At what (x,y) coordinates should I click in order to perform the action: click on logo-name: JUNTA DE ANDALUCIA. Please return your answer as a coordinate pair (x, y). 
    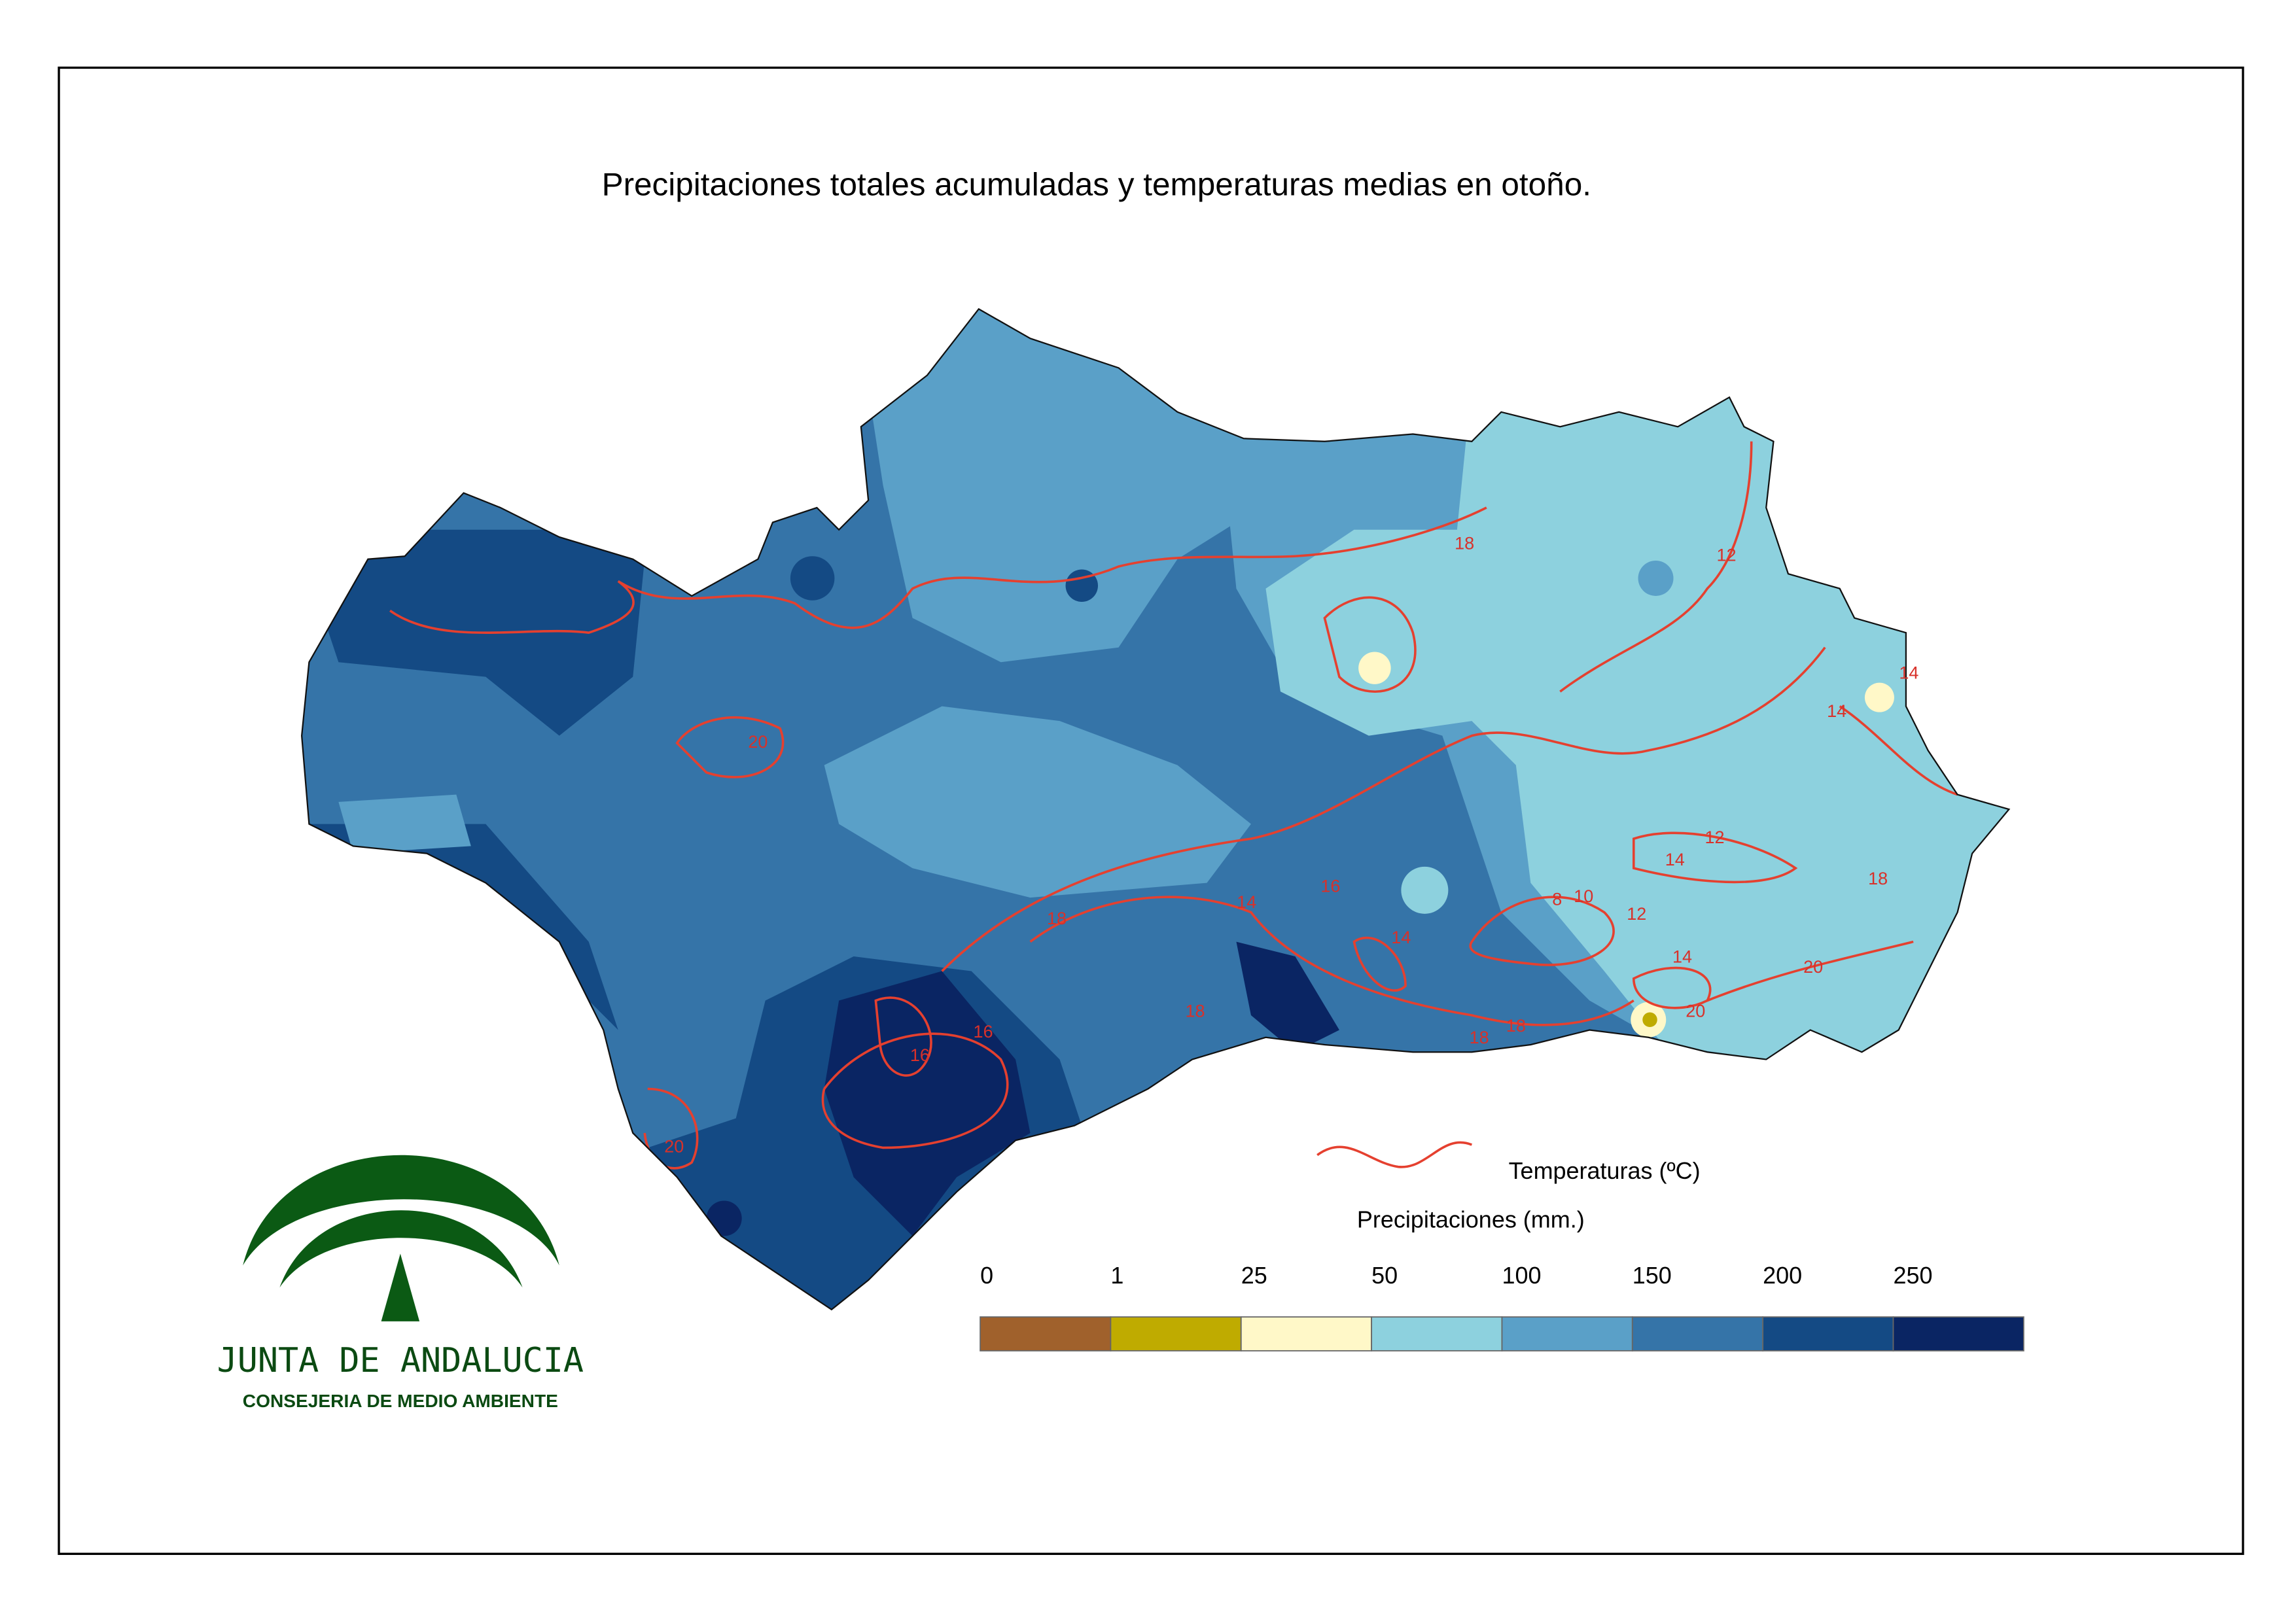
    Looking at the image, I should click on (400, 1361).